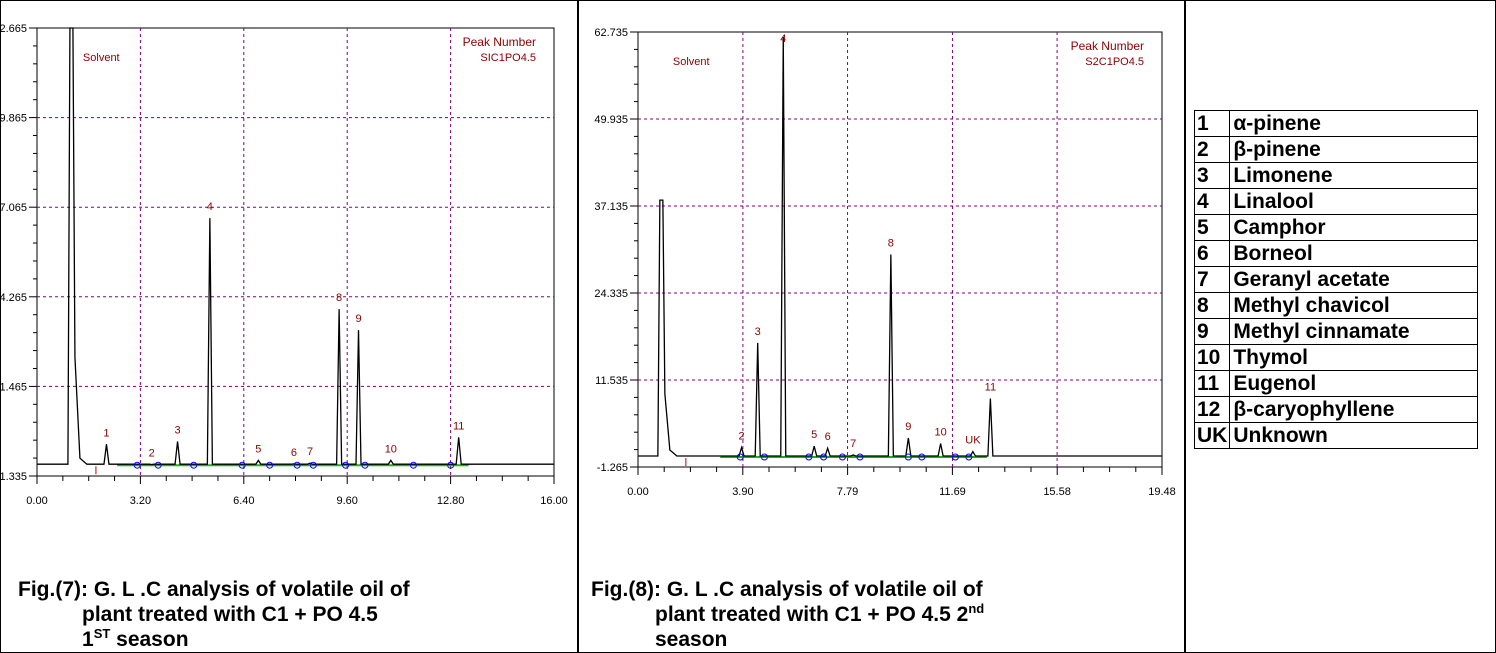 The image size is (1496, 653). I want to click on legend-compound-name: Methyl cinnamate, so click(1354, 331).